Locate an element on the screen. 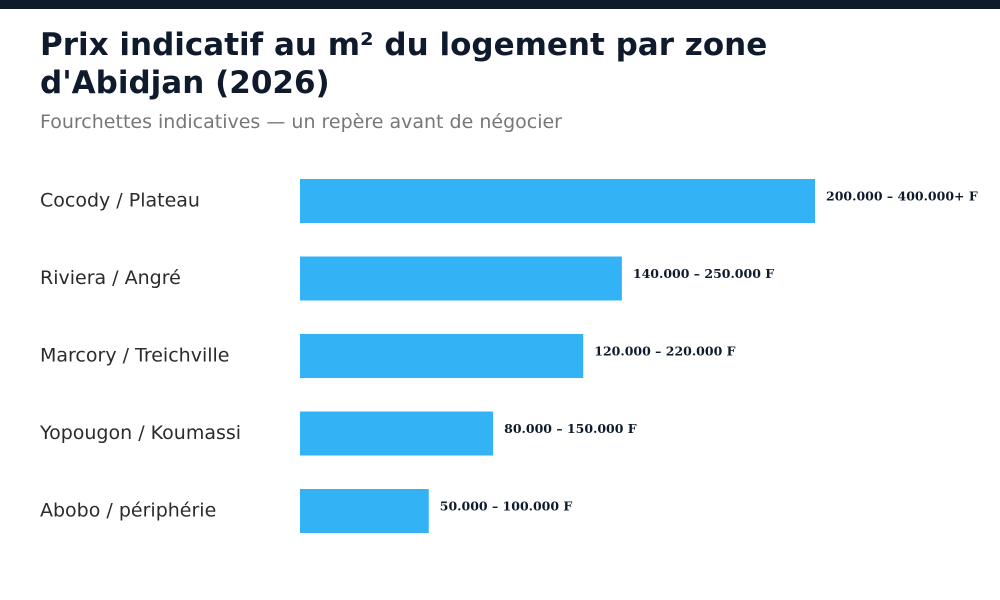  category-label: Yopougon / Koumassi is located at coordinates (140, 433).